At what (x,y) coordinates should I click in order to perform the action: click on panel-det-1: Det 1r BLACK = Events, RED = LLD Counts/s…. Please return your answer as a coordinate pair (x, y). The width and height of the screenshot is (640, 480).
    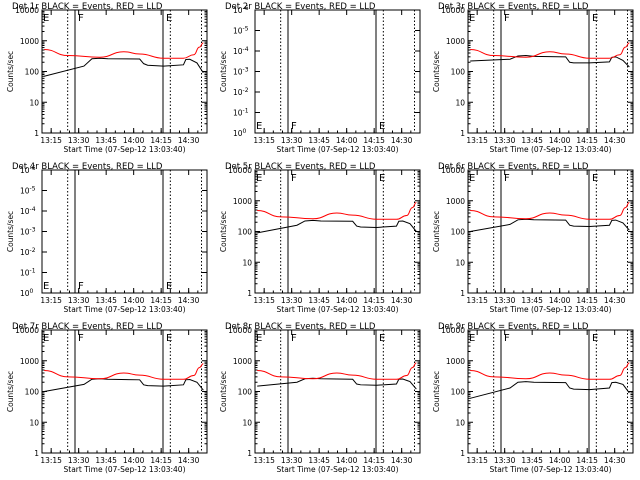
    Looking at the image, I should click on (107, 78).